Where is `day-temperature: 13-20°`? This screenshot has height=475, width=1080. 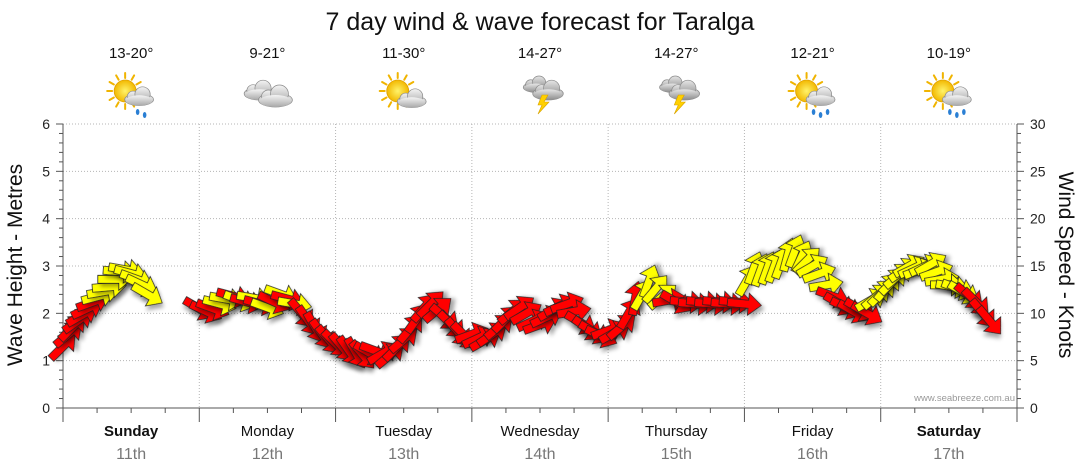
day-temperature: 13-20° is located at coordinates (131, 53).